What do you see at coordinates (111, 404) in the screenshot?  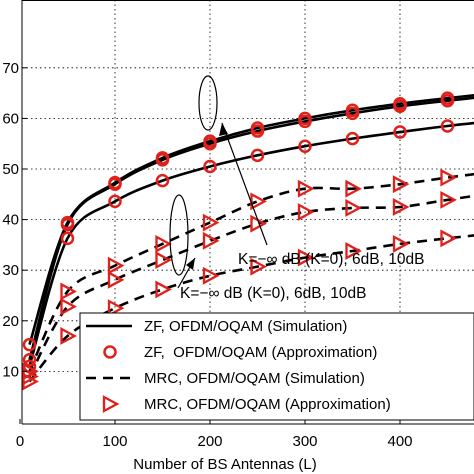 I see `legend-swatch-mrc-approx` at bounding box center [111, 404].